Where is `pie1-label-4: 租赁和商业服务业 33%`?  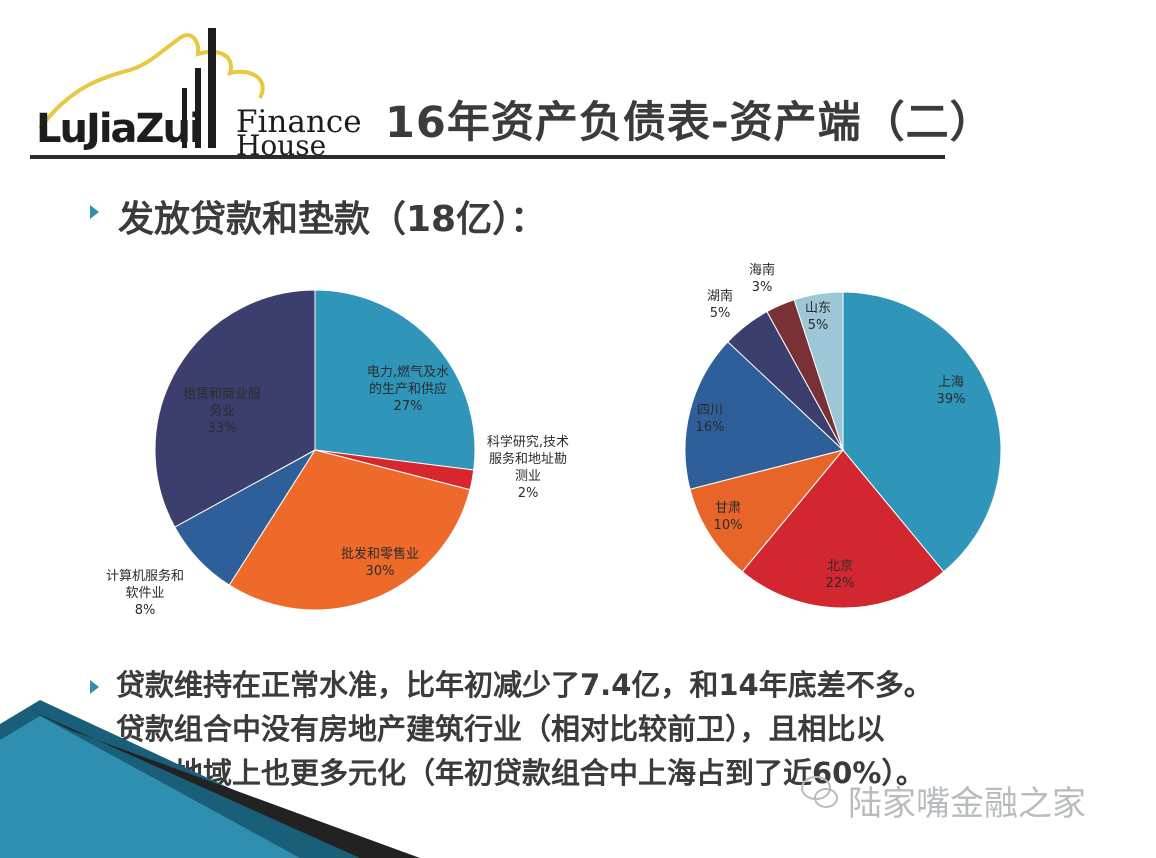
pie1-label-4: 租赁和商业服务业 33% is located at coordinates (222, 411).